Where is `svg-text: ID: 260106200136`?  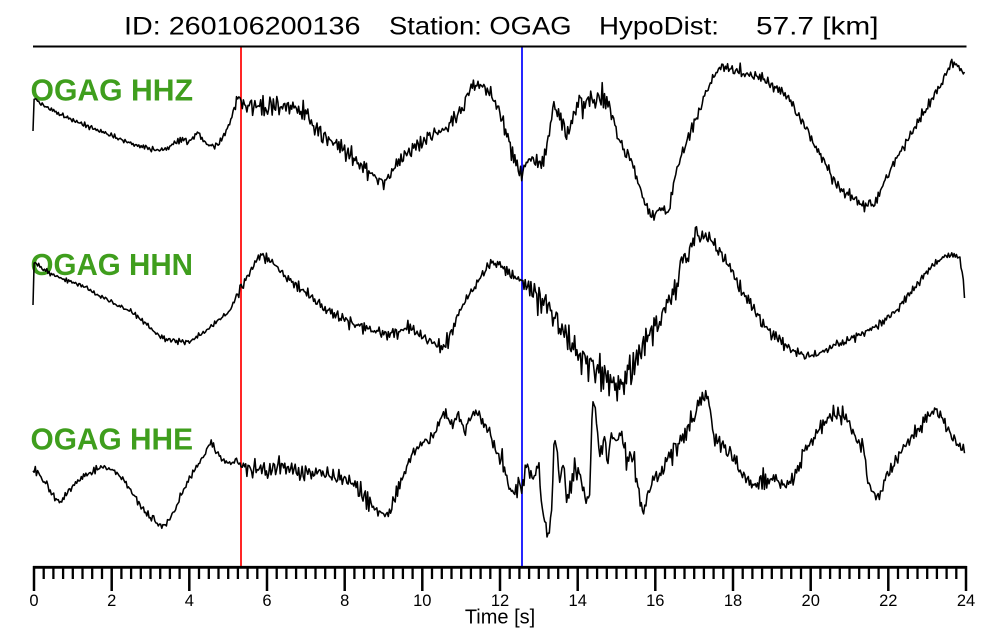
svg-text: ID: 260106200136 is located at coordinates (242, 27).